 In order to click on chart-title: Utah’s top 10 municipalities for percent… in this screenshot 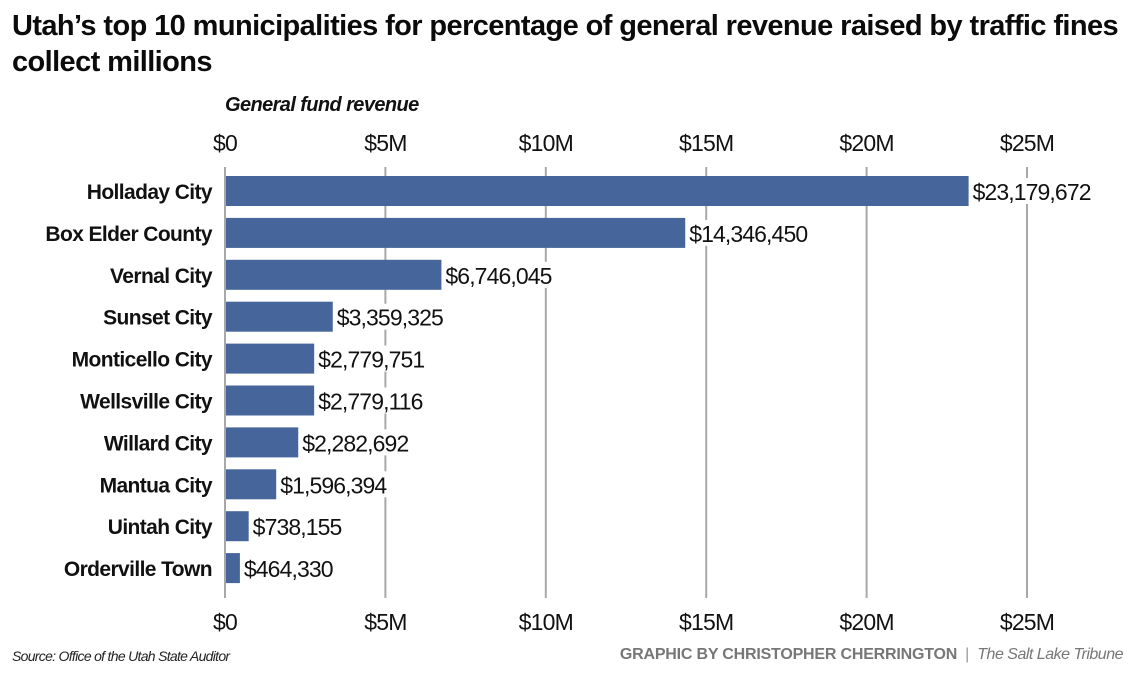, I will do `click(565, 44)`.